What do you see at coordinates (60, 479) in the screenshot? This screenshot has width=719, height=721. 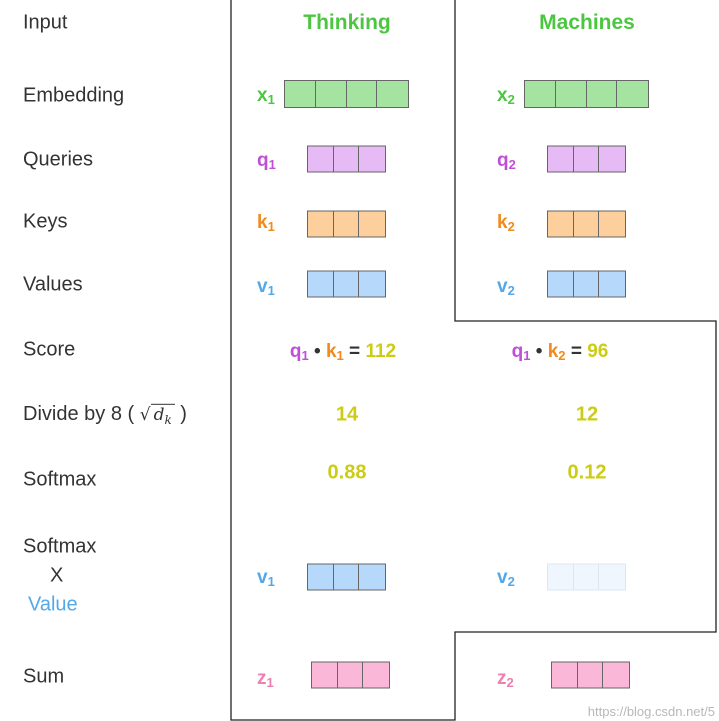 I see `row-label-softmax: Softmax` at bounding box center [60, 479].